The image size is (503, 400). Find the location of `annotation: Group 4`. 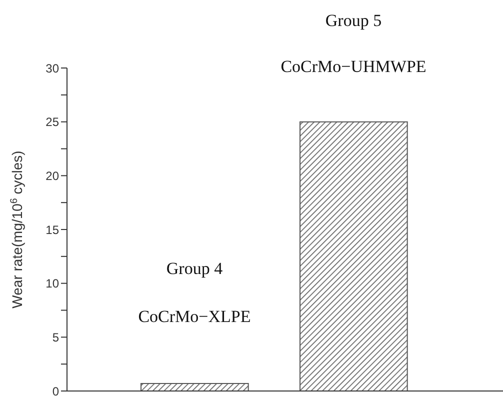

annotation: Group 4 is located at coordinates (194, 269).